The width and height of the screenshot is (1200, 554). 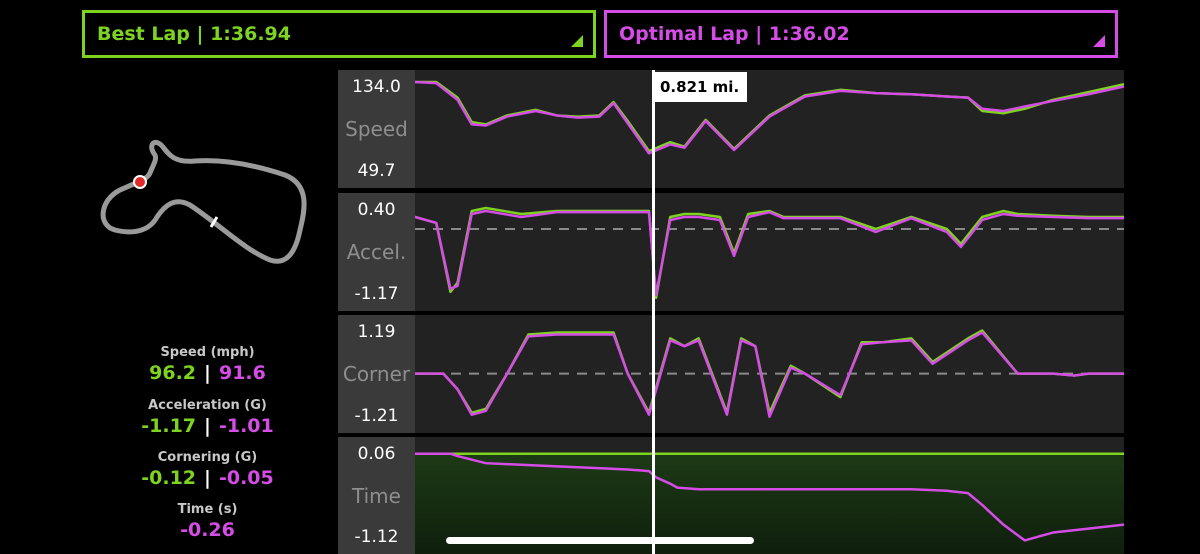 What do you see at coordinates (207, 352) in the screenshot?
I see `stat-title: Speed (mph)` at bounding box center [207, 352].